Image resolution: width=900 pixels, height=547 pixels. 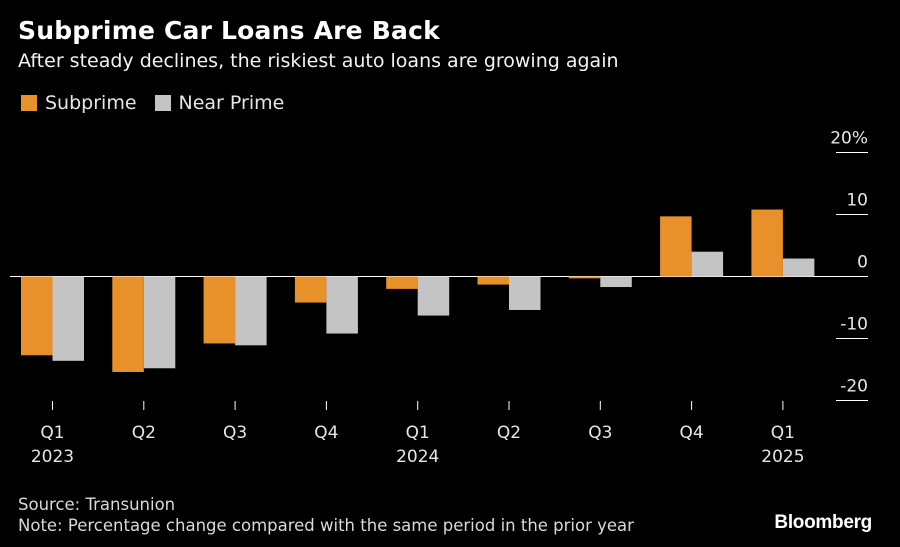 What do you see at coordinates (854, 325) in the screenshot?
I see `y-tick-label: -10` at bounding box center [854, 325].